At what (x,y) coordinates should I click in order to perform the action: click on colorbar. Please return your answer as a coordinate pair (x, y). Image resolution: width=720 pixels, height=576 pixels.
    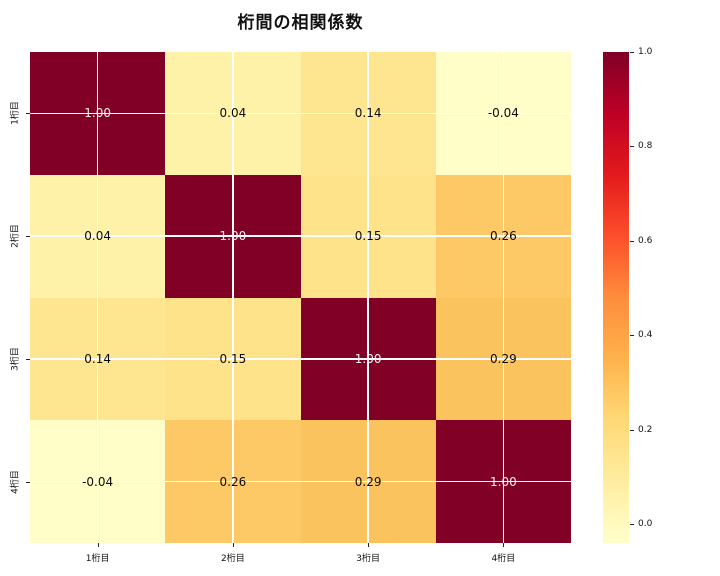
    Looking at the image, I should click on (616, 297).